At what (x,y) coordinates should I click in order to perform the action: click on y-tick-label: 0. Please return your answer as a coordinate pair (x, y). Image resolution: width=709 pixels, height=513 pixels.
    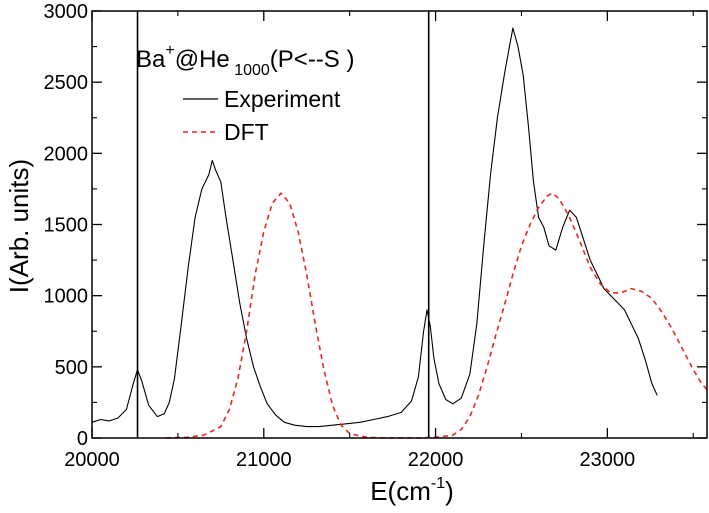
    Looking at the image, I should click on (82, 439).